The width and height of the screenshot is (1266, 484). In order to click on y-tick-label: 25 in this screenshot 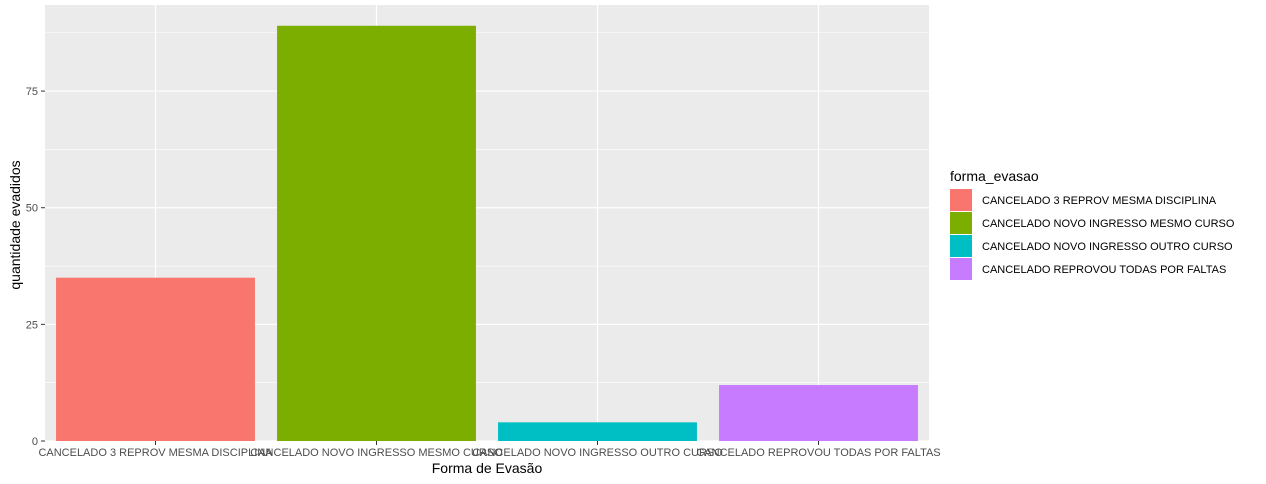, I will do `click(32, 325)`.